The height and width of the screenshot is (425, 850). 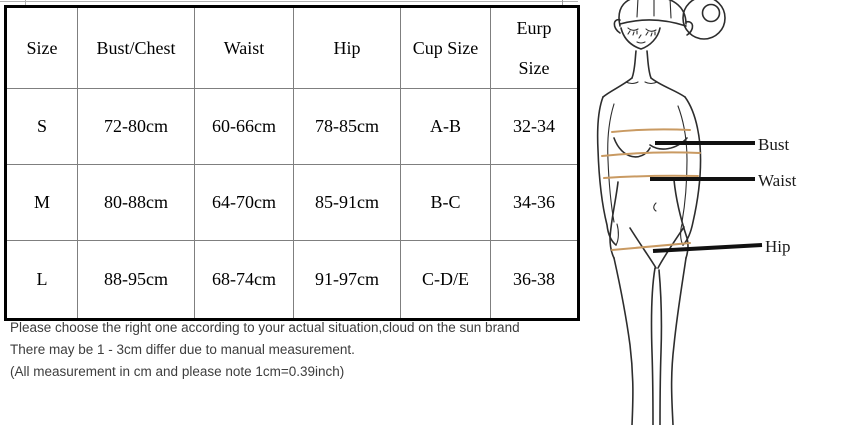 What do you see at coordinates (668, 87) in the screenshot?
I see `right-shoulder` at bounding box center [668, 87].